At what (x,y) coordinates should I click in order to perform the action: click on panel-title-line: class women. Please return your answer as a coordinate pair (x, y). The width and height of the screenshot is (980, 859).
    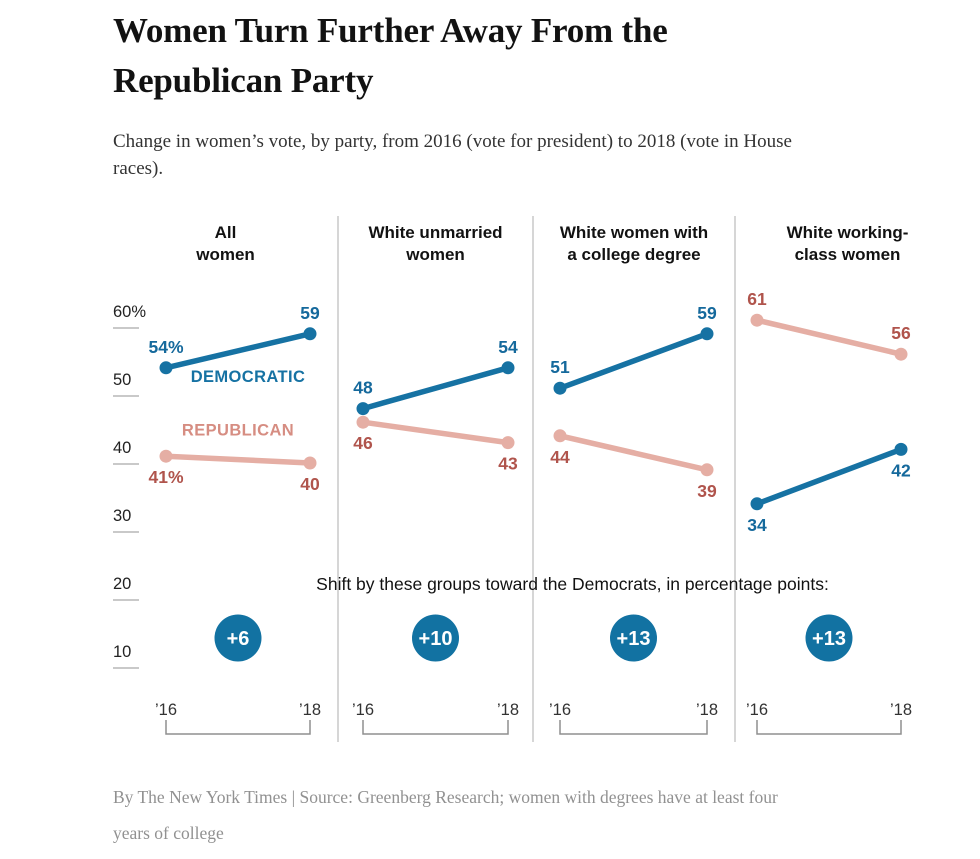
    Looking at the image, I should click on (847, 254).